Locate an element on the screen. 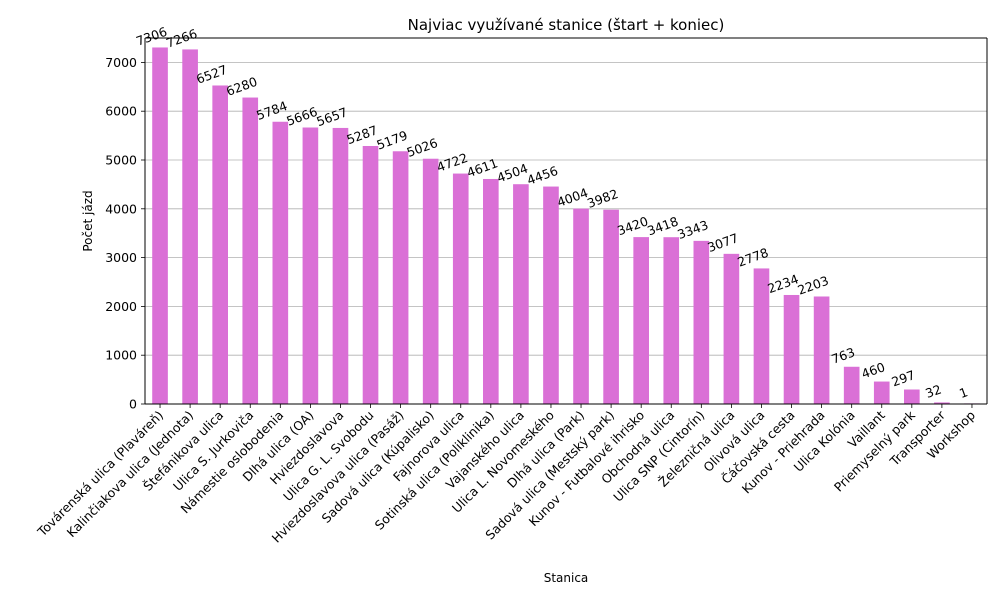 The width and height of the screenshot is (1000, 604). data-label: 4611 is located at coordinates (482, 167).